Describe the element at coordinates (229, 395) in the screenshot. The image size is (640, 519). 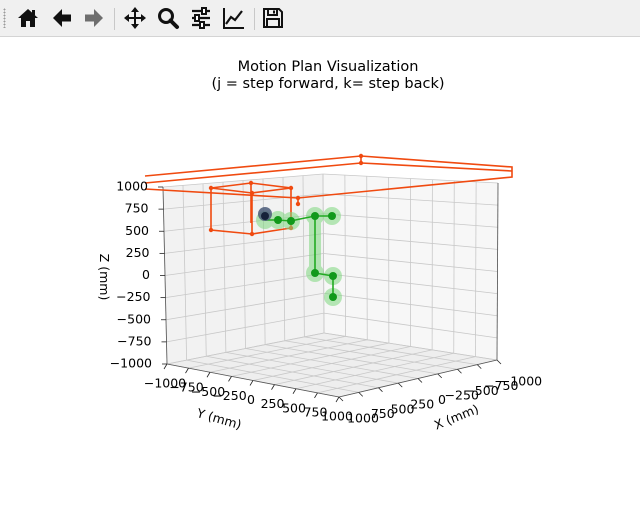
I see `y-tick-label: −250` at that location.